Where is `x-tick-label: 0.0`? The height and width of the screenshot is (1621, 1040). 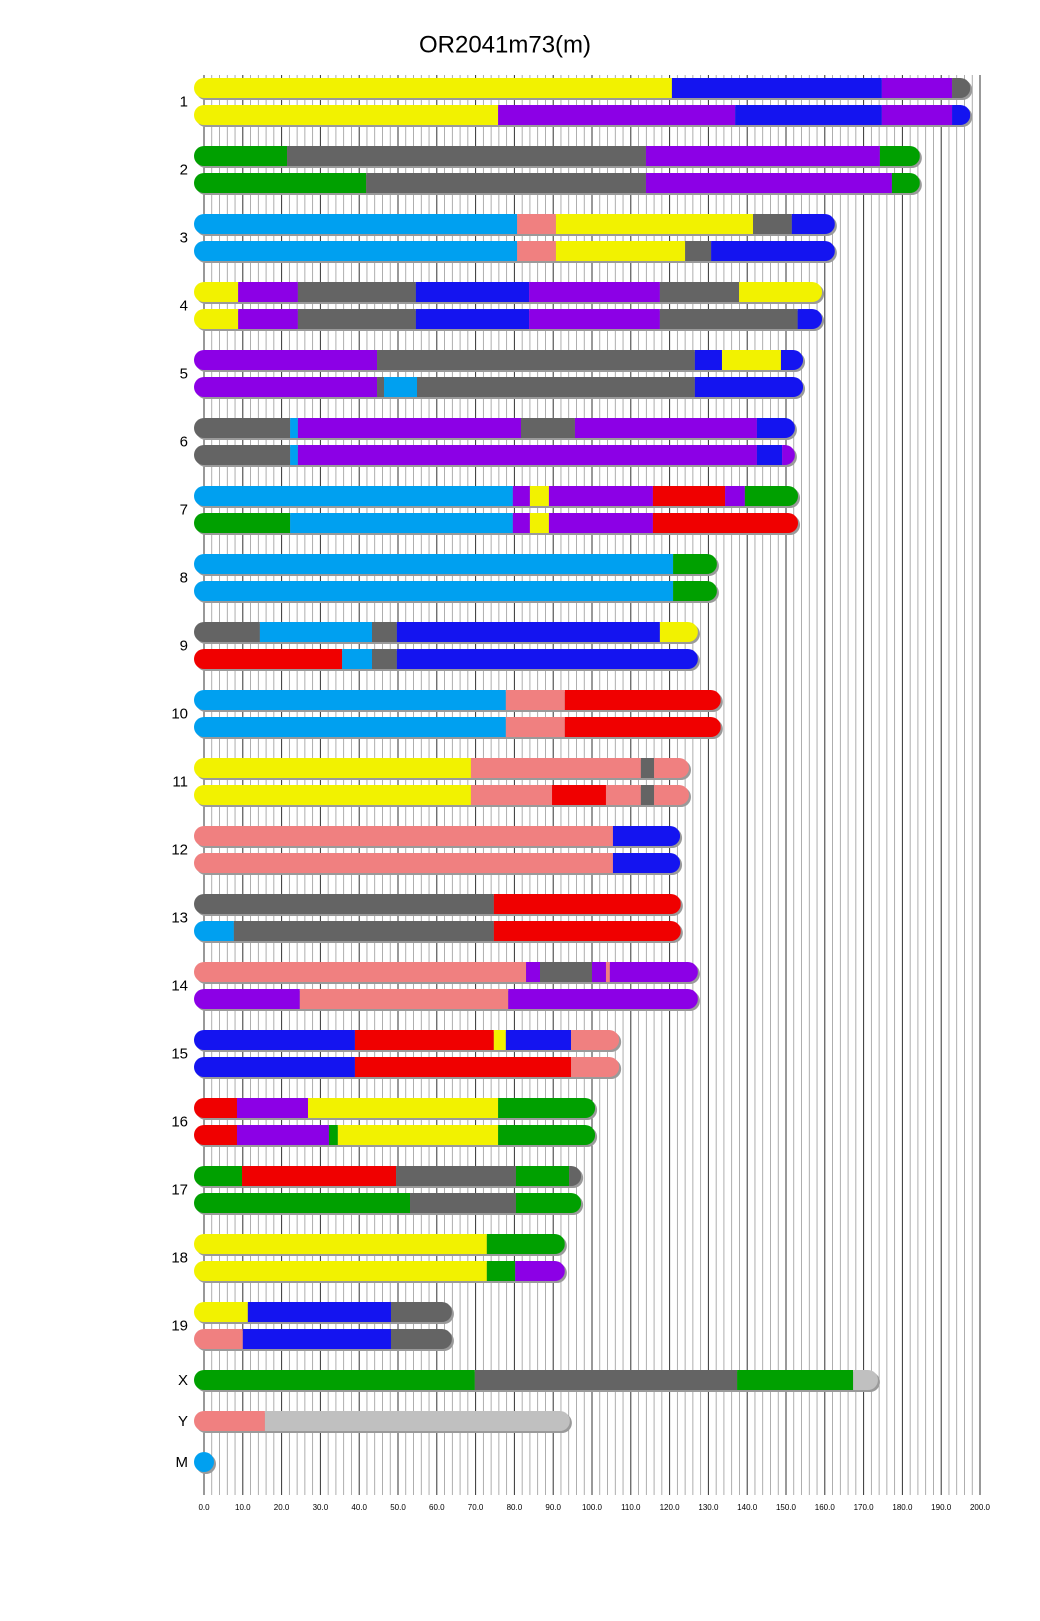
x-tick-label: 0.0 is located at coordinates (204, 1507).